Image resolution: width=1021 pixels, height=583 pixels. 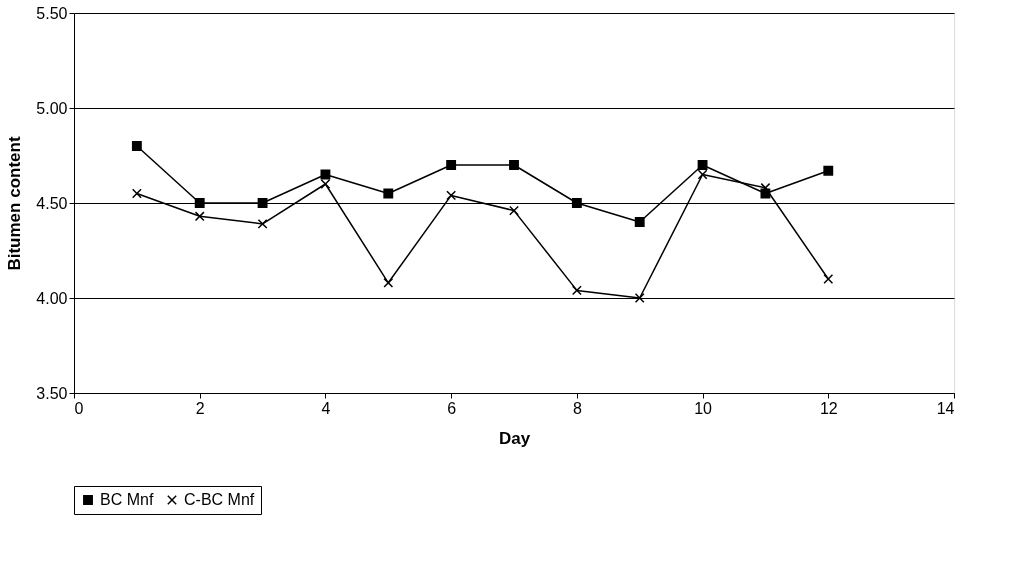 I want to click on x-tick-label: 14, so click(x=945, y=408).